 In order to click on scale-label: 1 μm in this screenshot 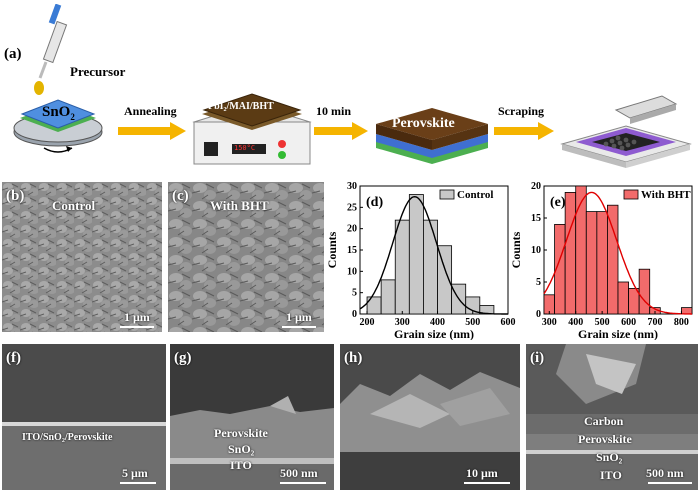, I will do `click(299, 317)`.